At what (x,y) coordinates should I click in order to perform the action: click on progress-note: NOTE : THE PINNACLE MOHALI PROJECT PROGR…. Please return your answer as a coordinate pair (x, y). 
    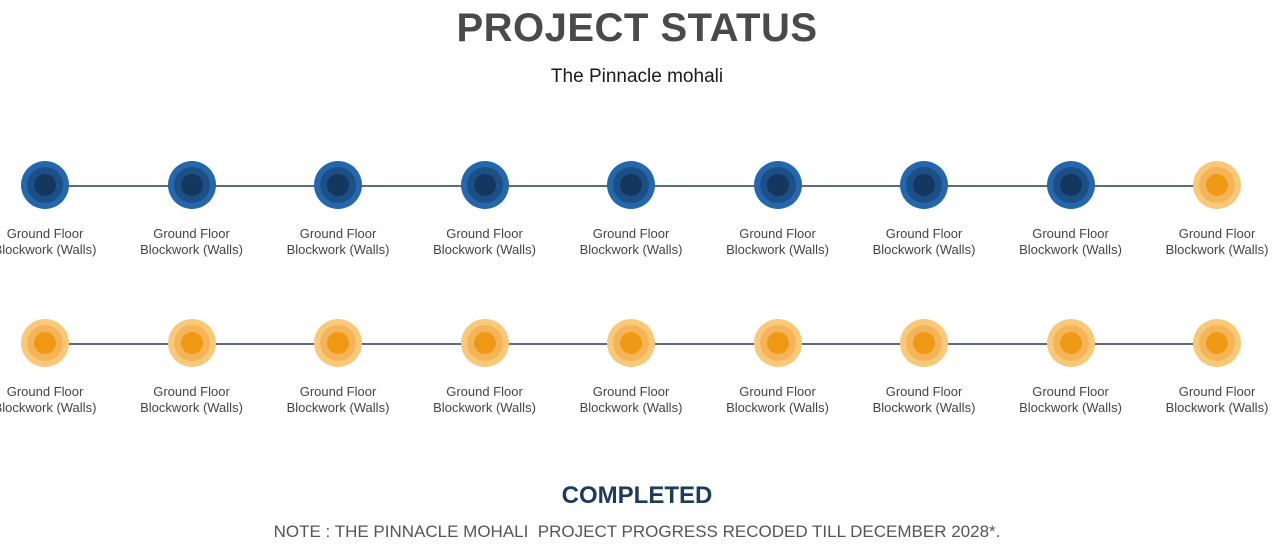
    Looking at the image, I should click on (637, 531).